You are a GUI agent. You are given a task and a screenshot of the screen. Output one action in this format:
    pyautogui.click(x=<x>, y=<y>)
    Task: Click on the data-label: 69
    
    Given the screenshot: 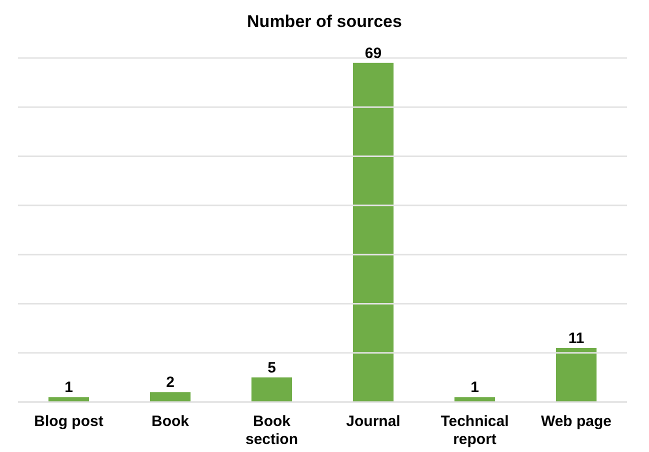 What is the action you would take?
    pyautogui.click(x=373, y=53)
    